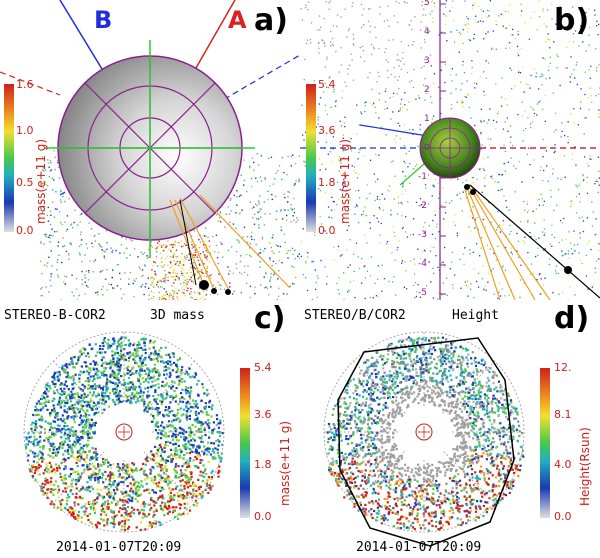  Describe the element at coordinates (427, 119) in the screenshot. I see `axis-tick-label-b: 1` at that location.